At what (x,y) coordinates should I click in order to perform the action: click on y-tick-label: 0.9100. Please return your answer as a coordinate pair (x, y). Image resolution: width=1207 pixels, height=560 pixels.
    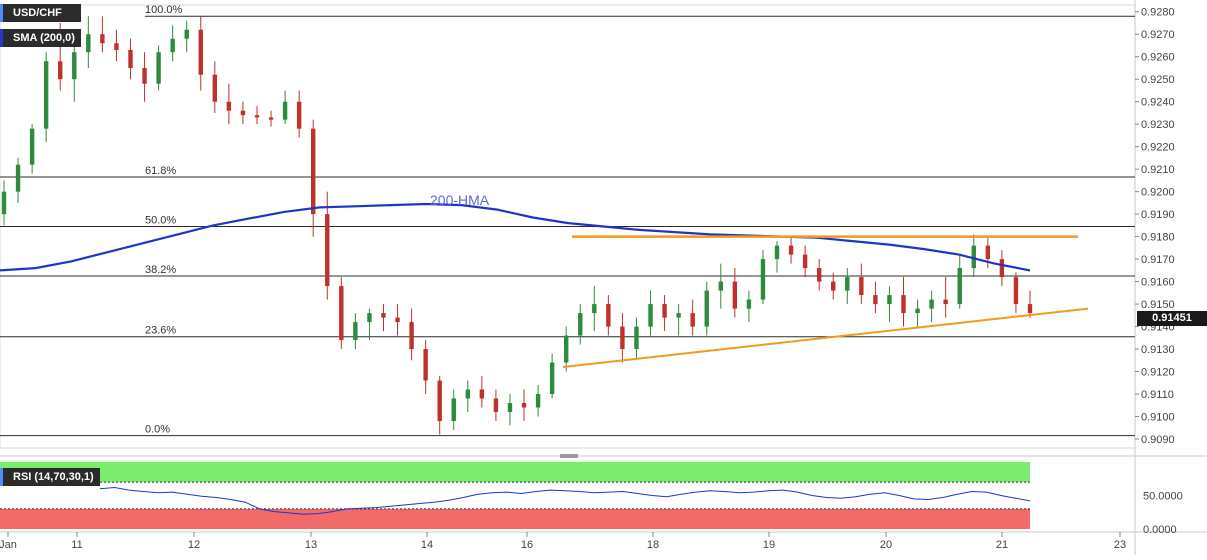
    Looking at the image, I should click on (1158, 418).